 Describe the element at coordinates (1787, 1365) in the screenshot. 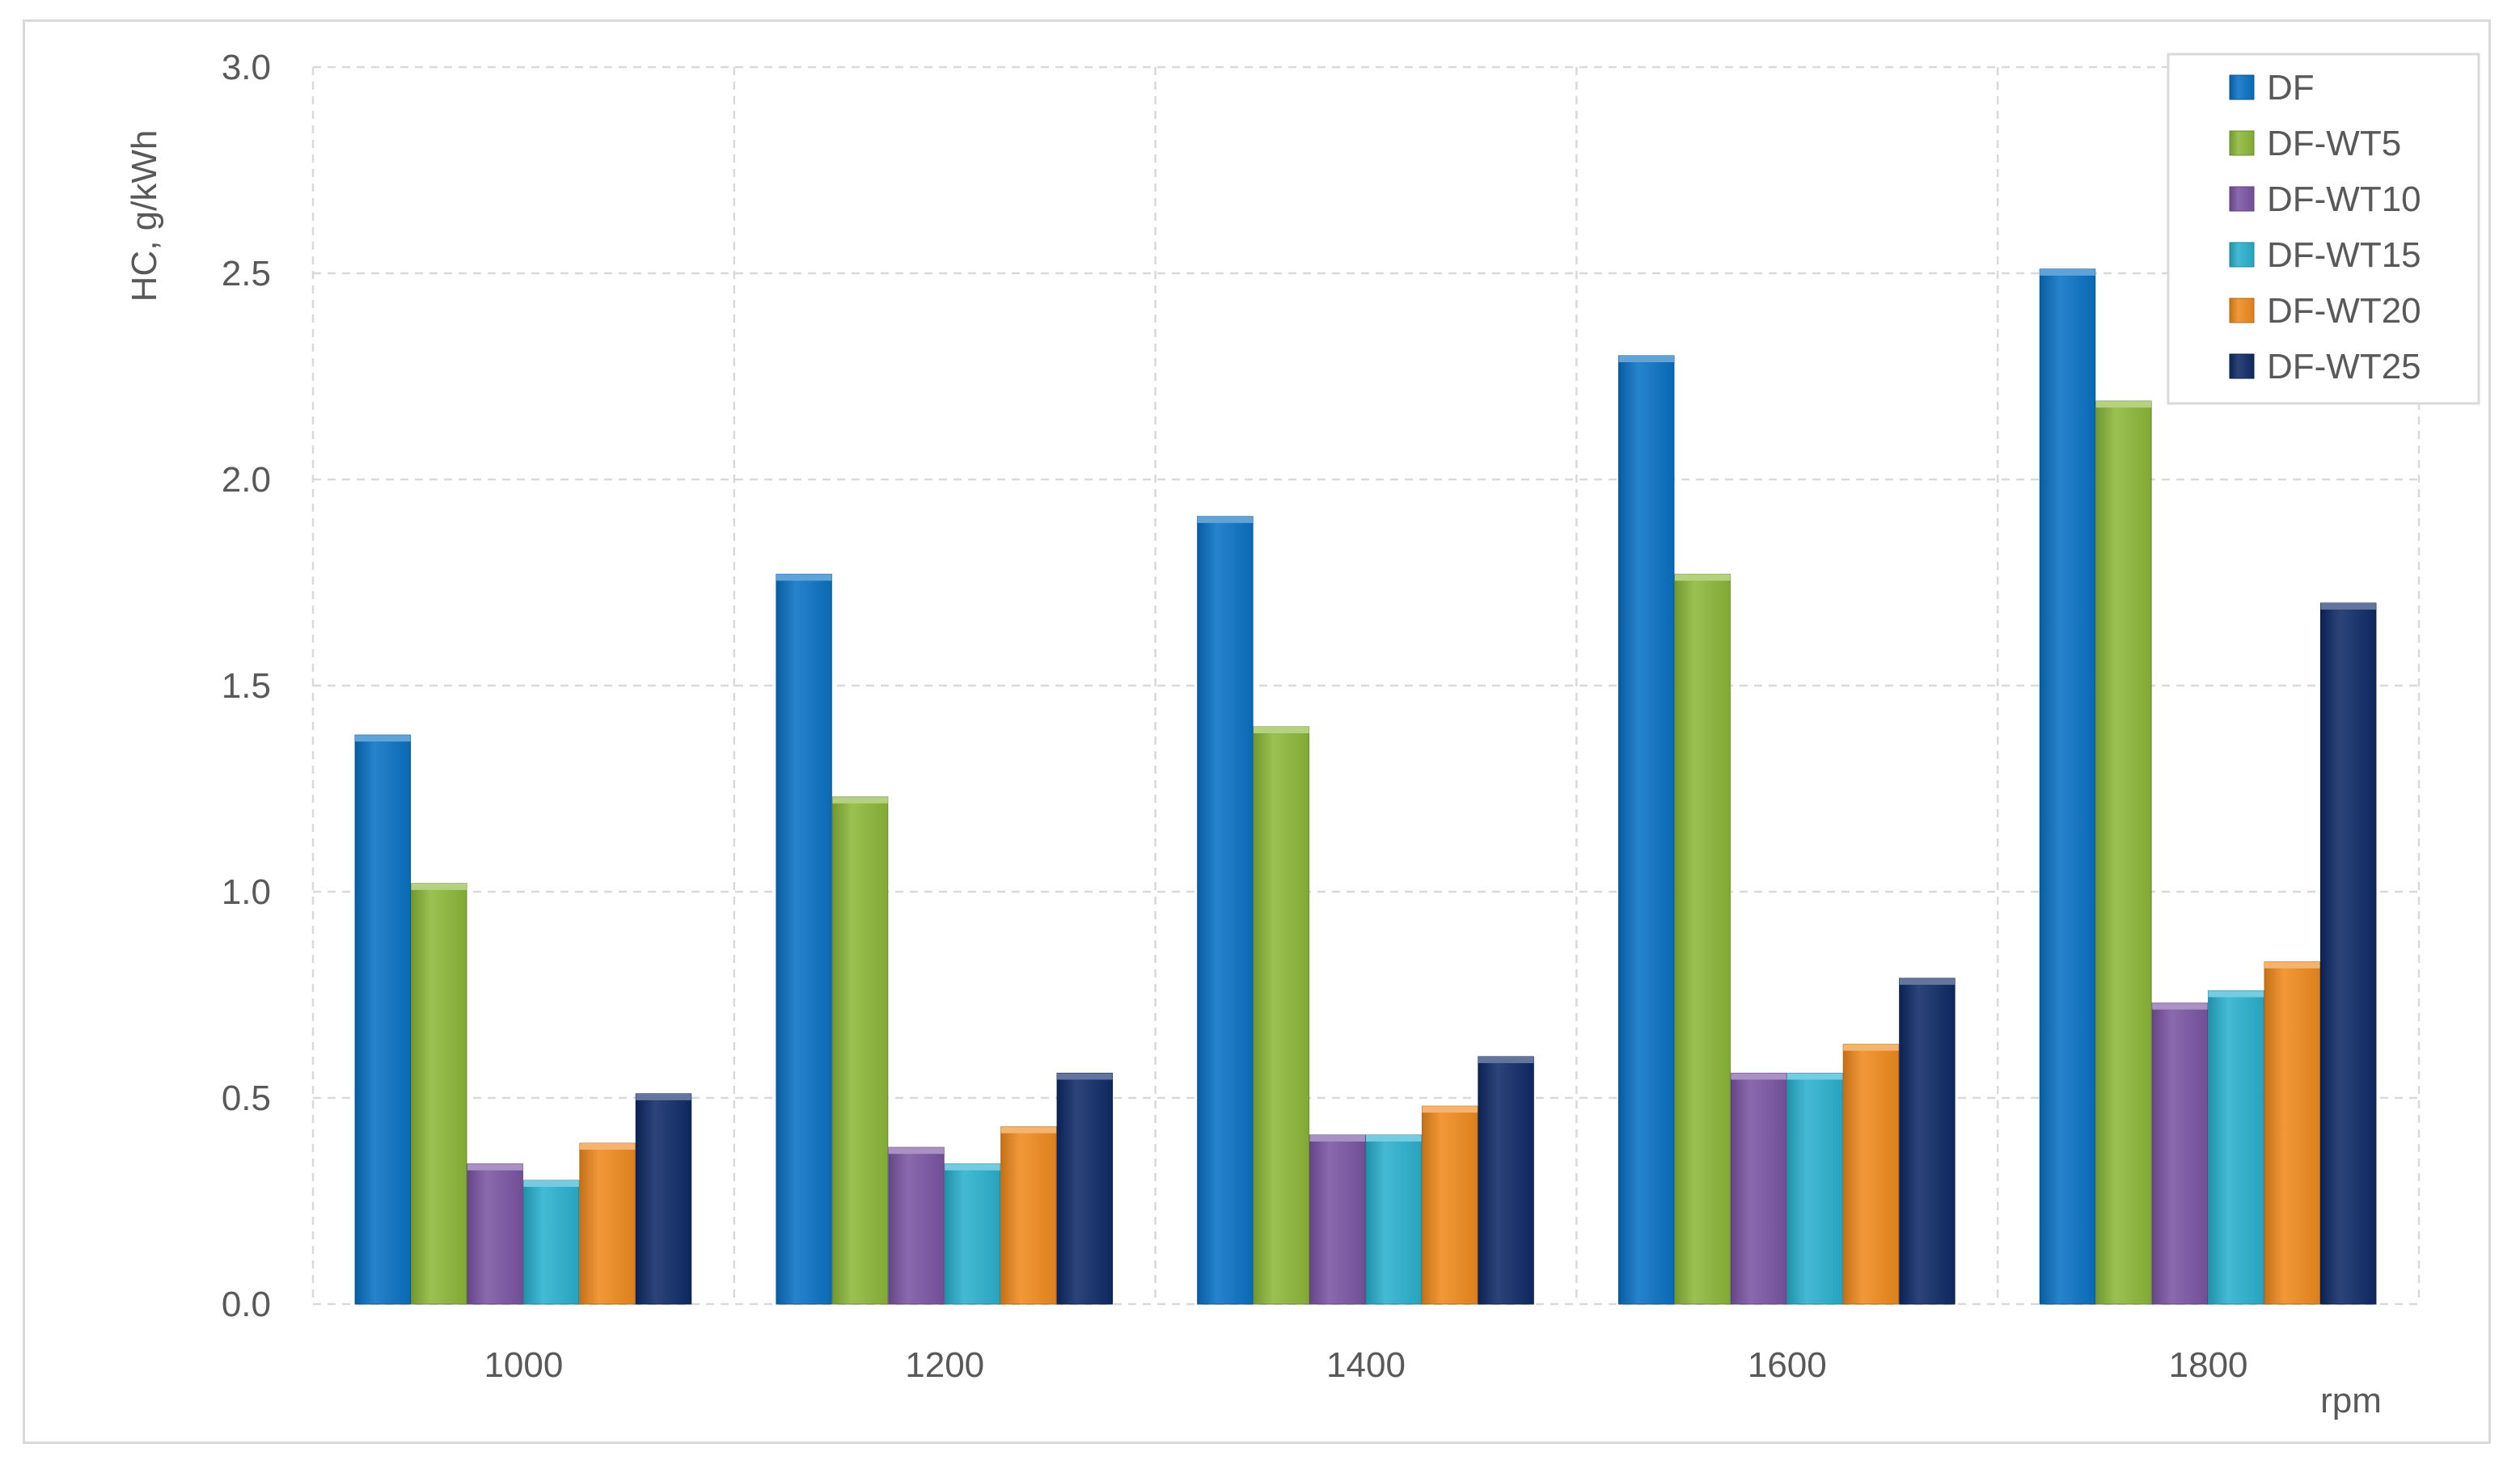

I see `x-tick-label: 1600` at that location.